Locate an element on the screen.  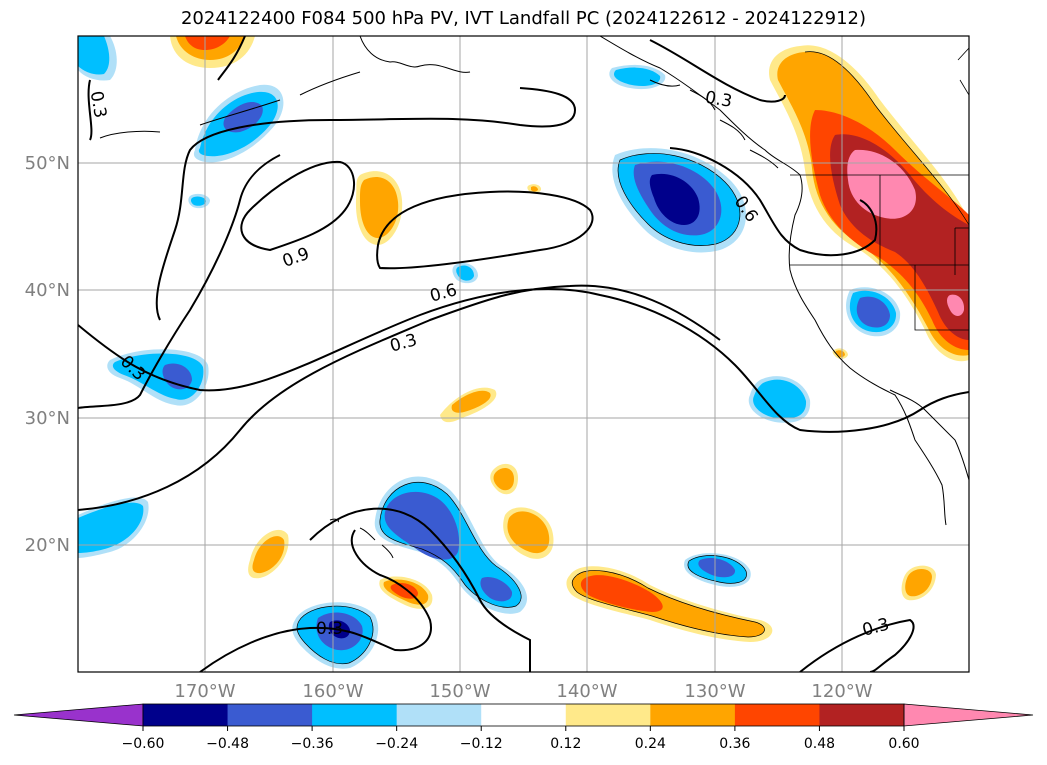
lon-tick-label: 150°W is located at coordinates (459, 691).